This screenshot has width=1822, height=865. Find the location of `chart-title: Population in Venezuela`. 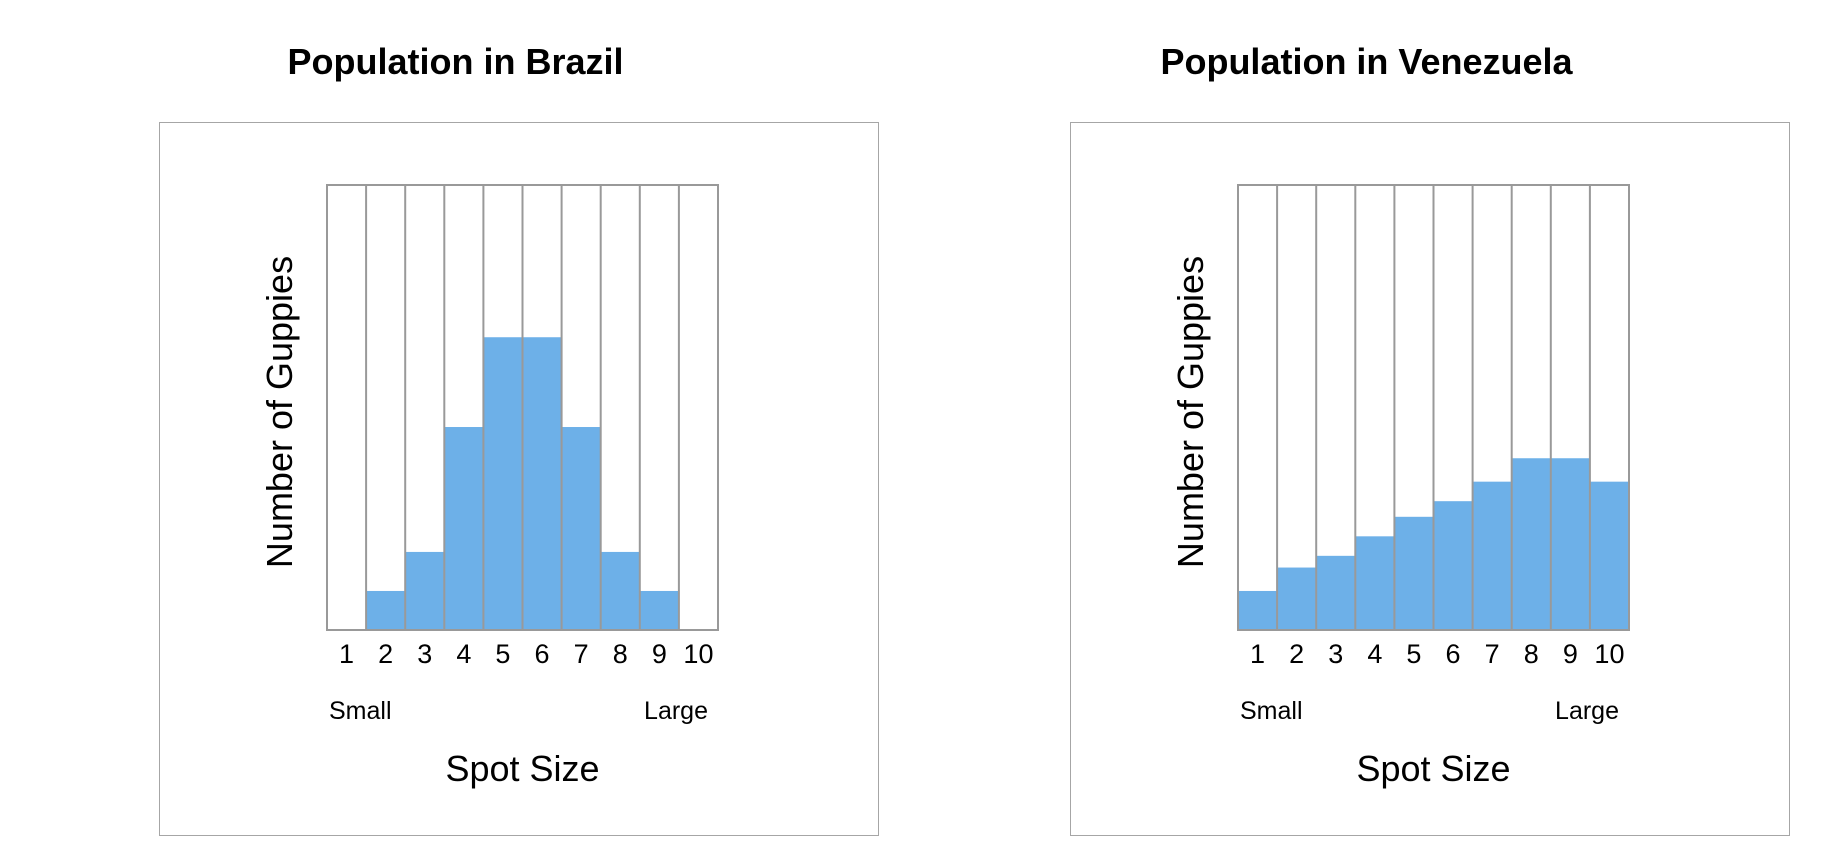

chart-title: Population in Venezuela is located at coordinates (1366, 61).